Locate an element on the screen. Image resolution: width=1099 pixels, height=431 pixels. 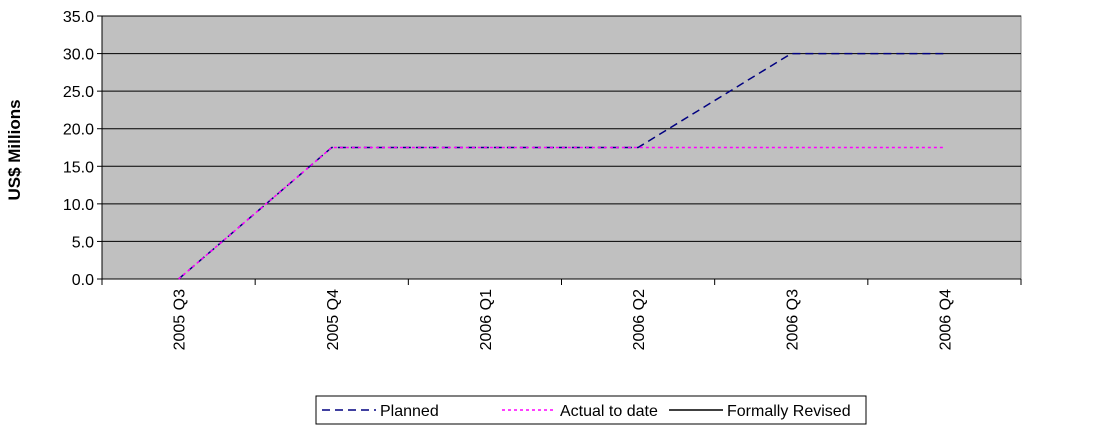
legend-label: Formally Revised is located at coordinates (789, 411).